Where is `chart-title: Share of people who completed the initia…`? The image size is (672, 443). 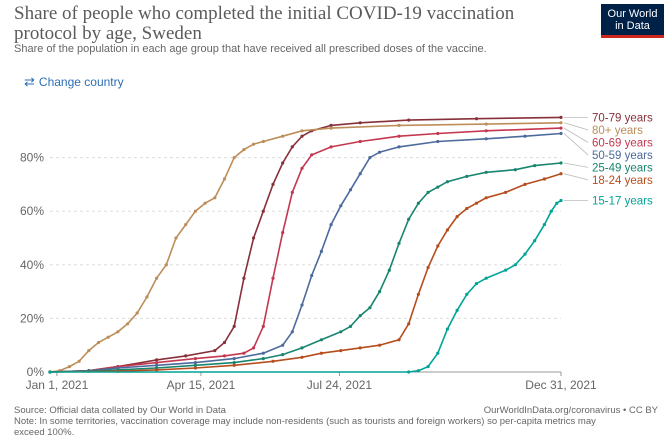
chart-title: Share of people who completed the initia… is located at coordinates (264, 23).